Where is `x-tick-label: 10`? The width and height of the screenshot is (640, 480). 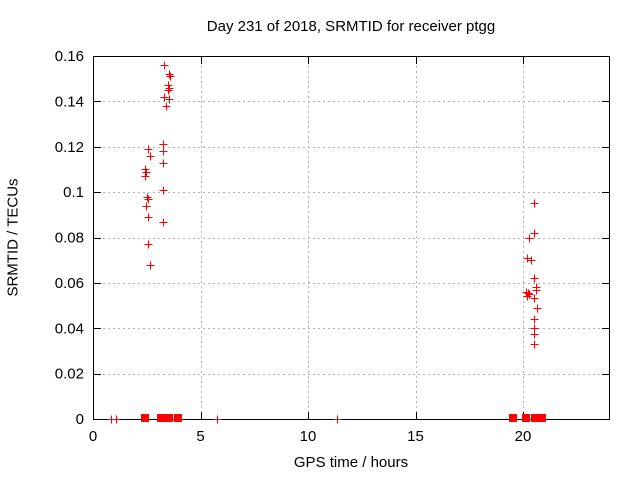 x-tick-label: 10 is located at coordinates (308, 436).